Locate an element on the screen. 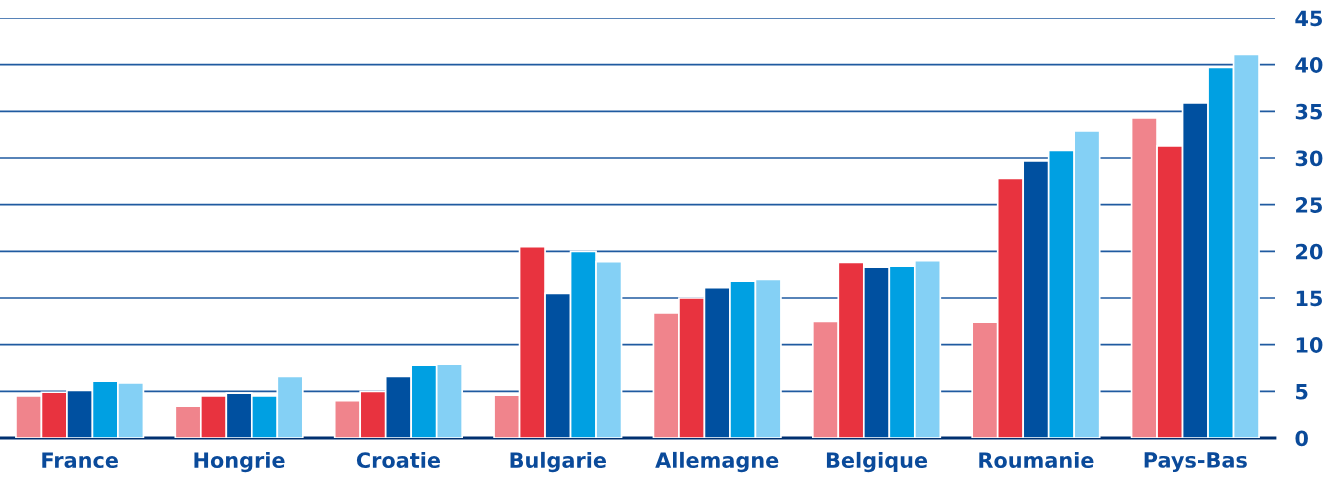  y-tick-label: 20 is located at coordinates (1309, 251).